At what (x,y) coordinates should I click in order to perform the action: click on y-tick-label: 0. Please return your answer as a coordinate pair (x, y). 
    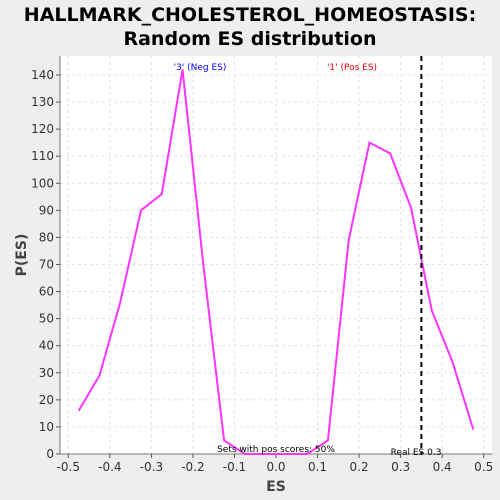
    Looking at the image, I should click on (50, 454).